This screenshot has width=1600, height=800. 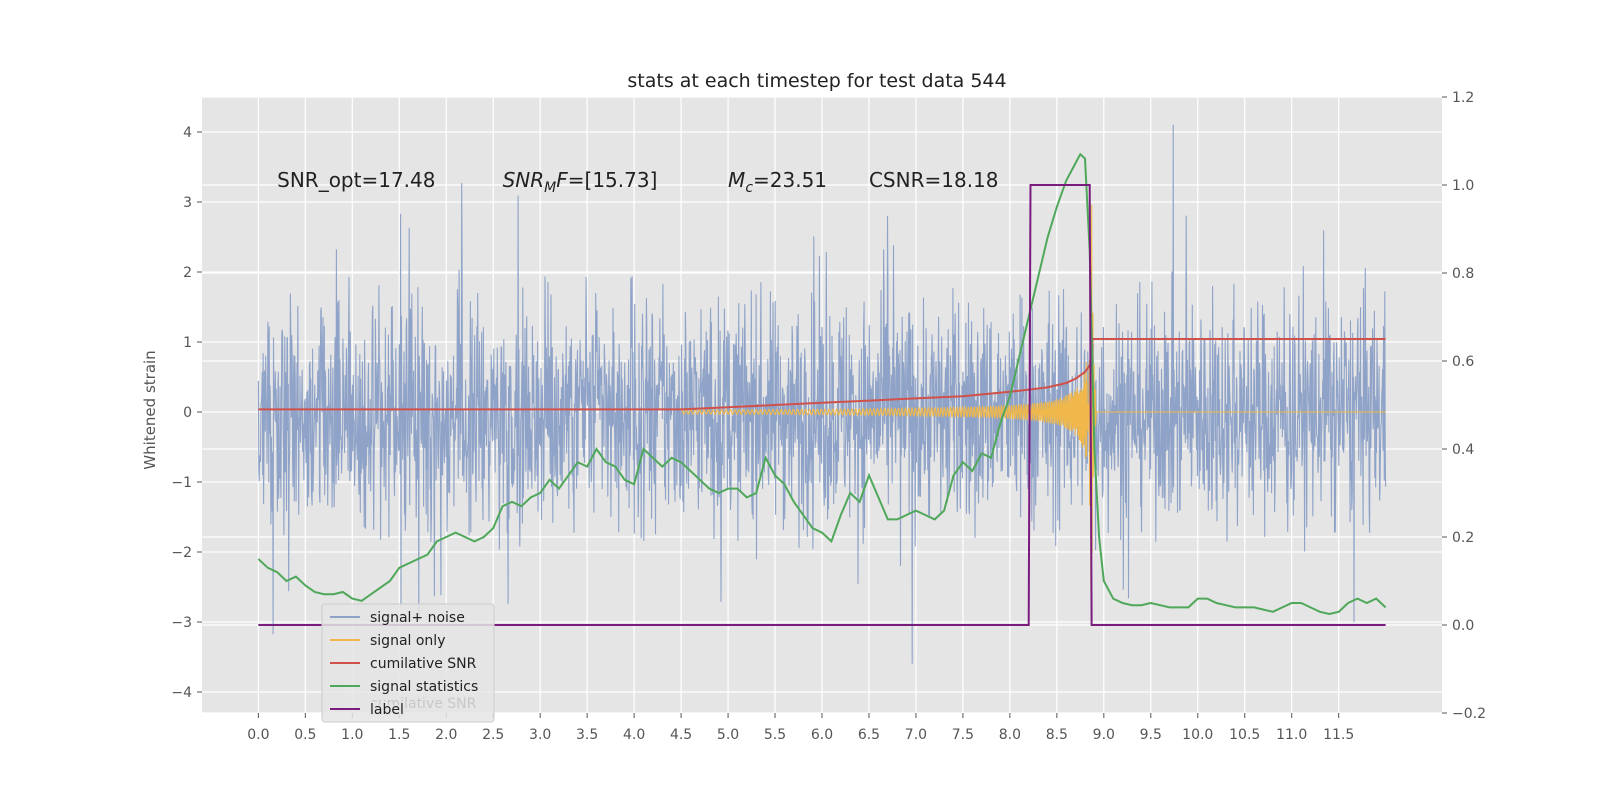 What do you see at coordinates (181, 693) in the screenshot?
I see `y-tick-label: −4` at bounding box center [181, 693].